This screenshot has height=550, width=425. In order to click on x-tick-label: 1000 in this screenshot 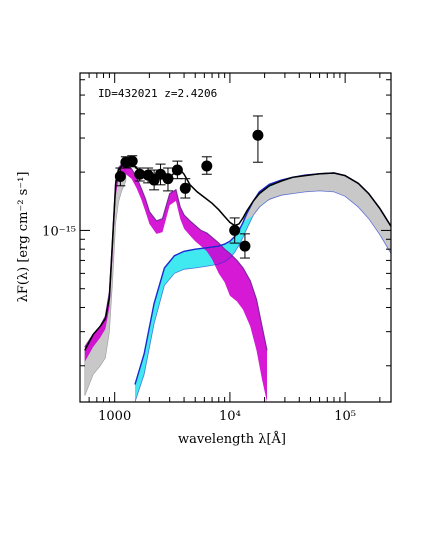, I will do `click(114, 416)`.